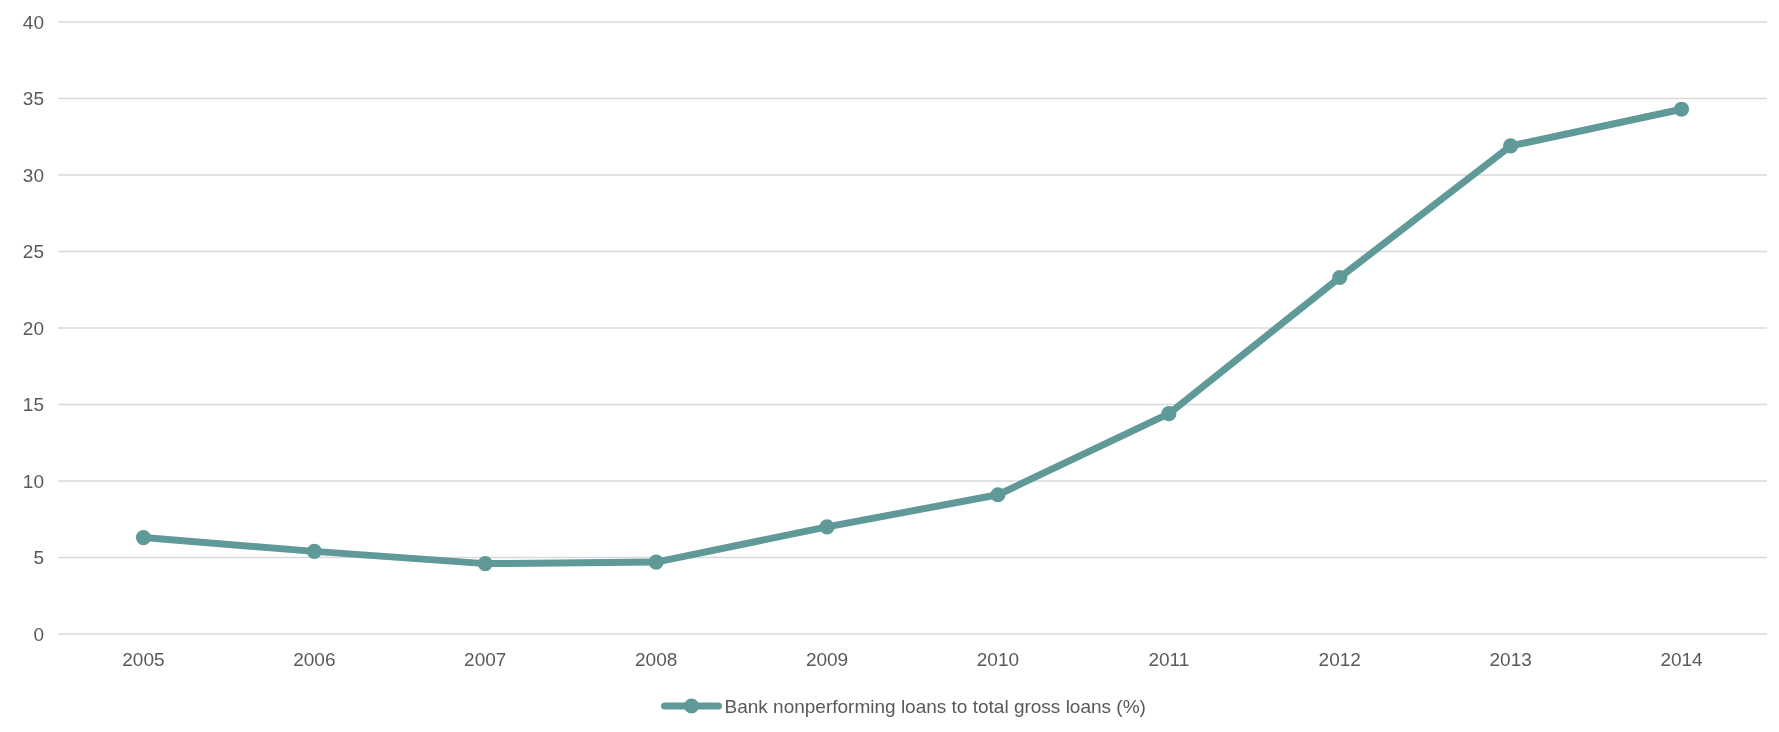  I want to click on x-tick-label: 2007, so click(485, 659).